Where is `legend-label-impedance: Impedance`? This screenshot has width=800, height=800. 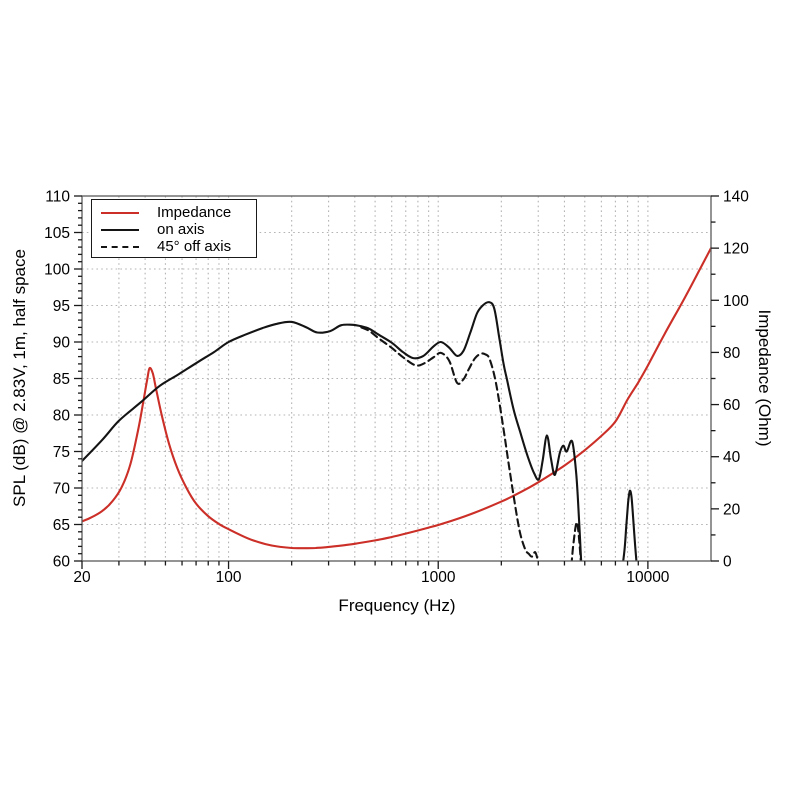
legend-label-impedance: Impedance is located at coordinates (194, 212).